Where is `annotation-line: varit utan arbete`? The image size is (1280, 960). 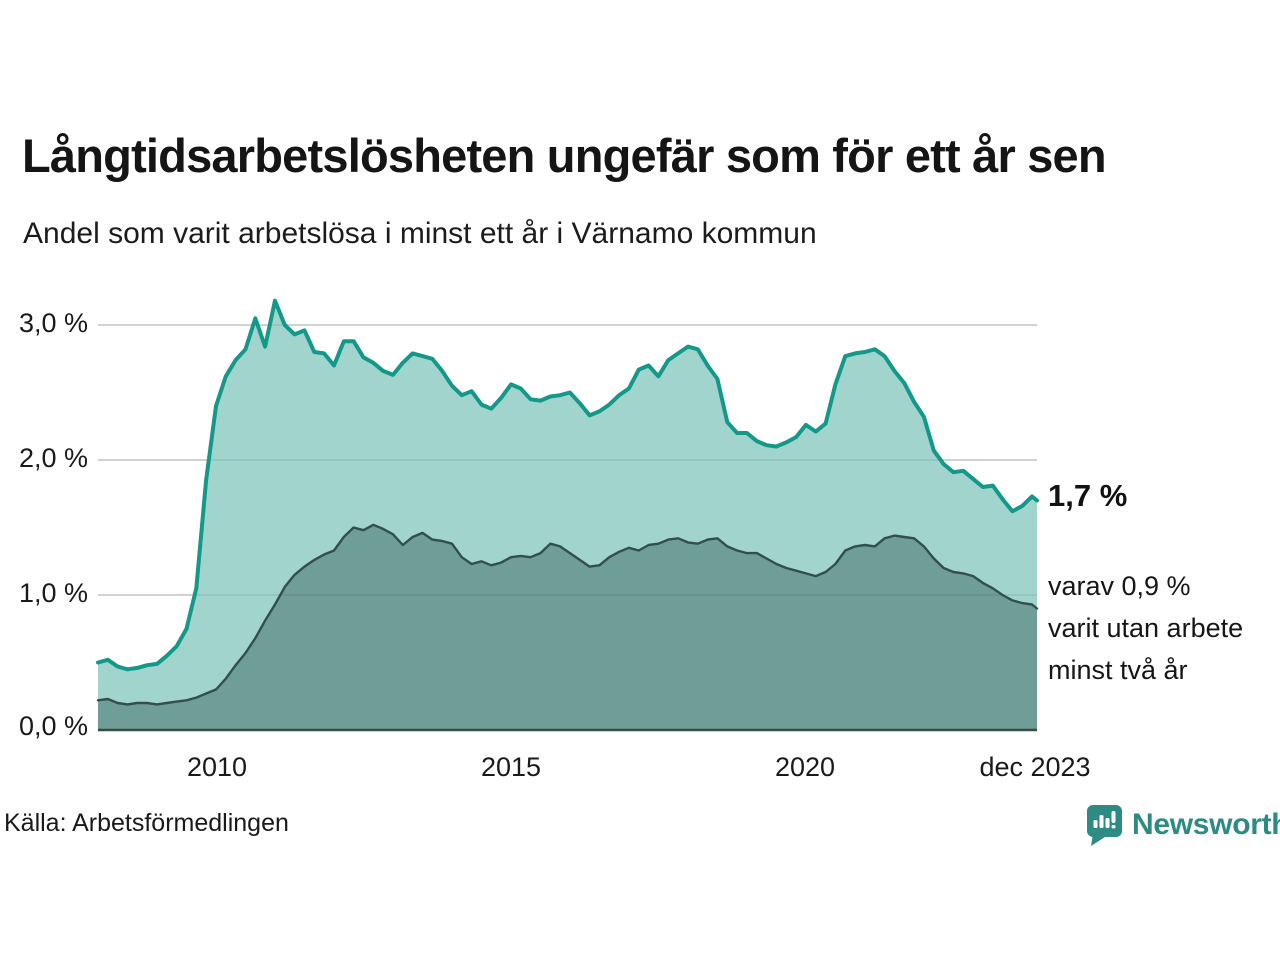
annotation-line: varit utan arbete is located at coordinates (1146, 627).